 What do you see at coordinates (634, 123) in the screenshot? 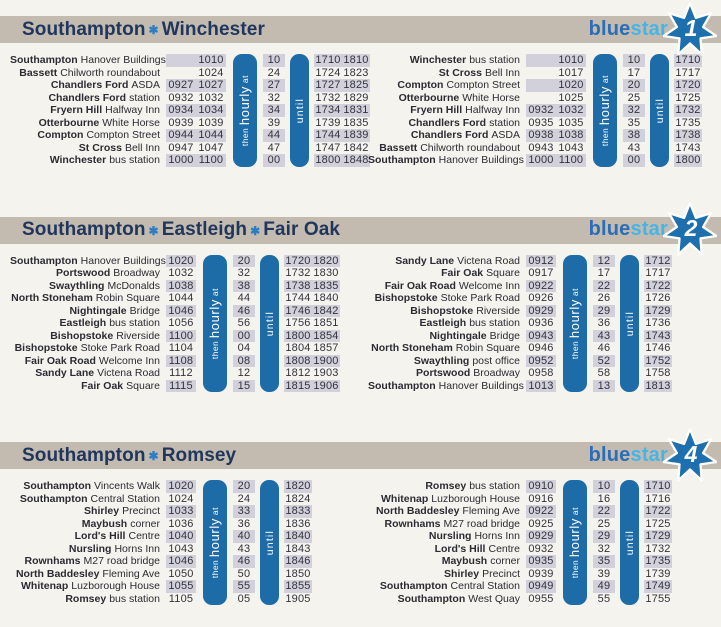
I see `minutes-past-hour-cell: 35` at bounding box center [634, 123].